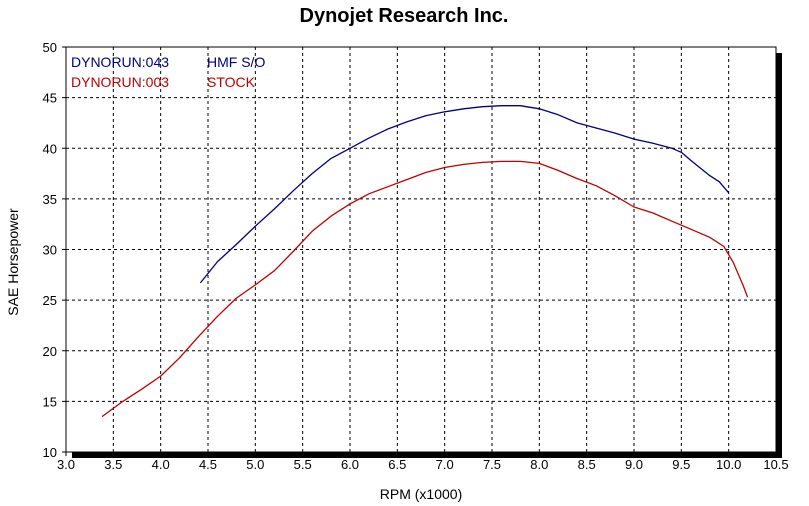  I want to click on y-tick-label: 15, so click(50, 401).